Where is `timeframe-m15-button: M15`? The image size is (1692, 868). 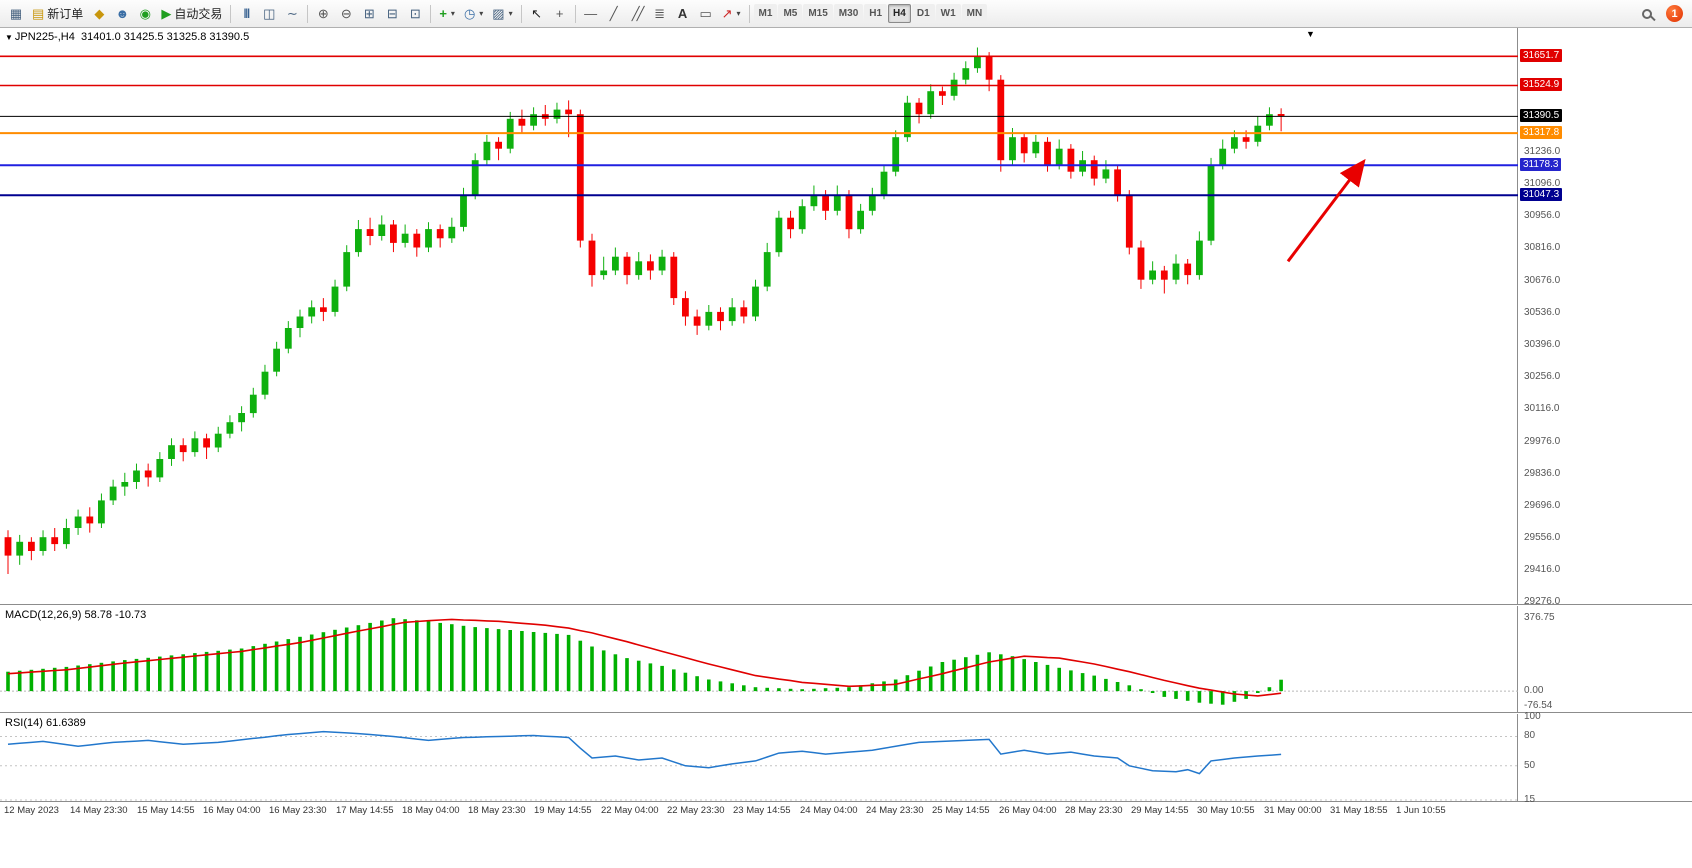 timeframe-m15-button: M15 is located at coordinates (818, 13).